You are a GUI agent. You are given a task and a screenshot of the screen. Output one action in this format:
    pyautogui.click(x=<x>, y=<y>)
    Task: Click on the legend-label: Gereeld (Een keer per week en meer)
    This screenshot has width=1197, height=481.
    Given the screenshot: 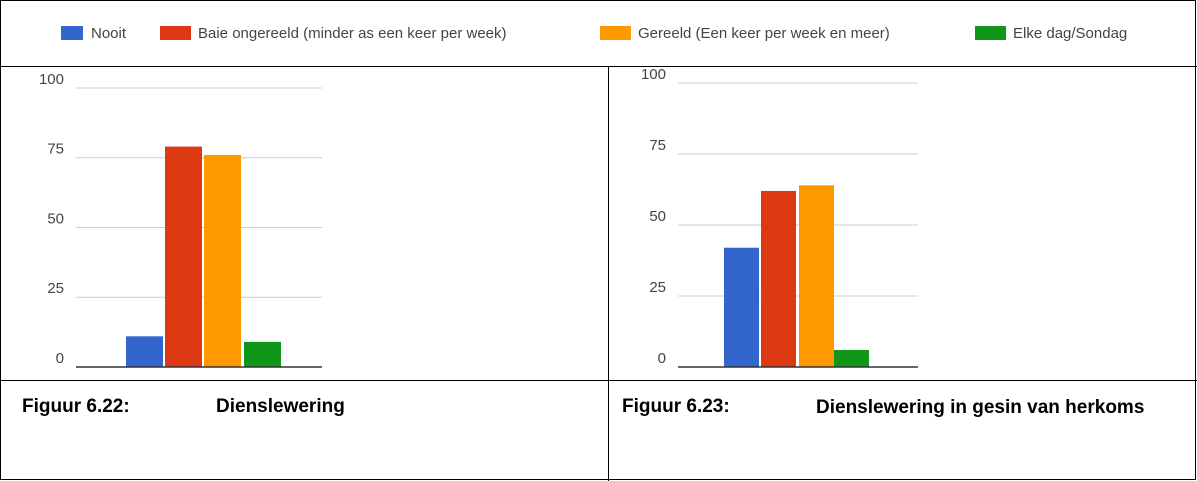 What is the action you would take?
    pyautogui.click(x=764, y=33)
    